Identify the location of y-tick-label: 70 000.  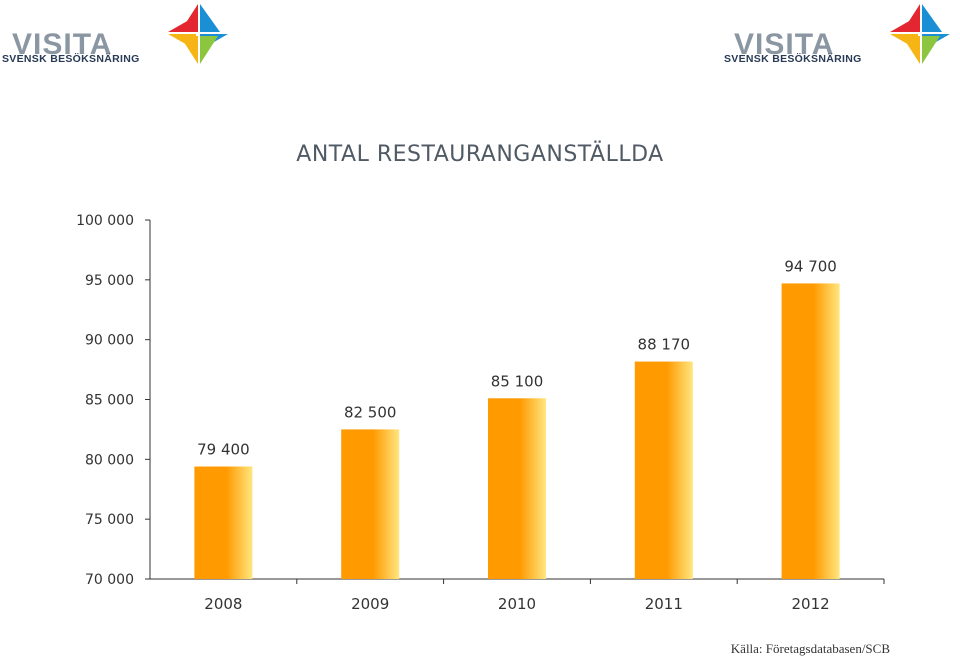
(109, 580).